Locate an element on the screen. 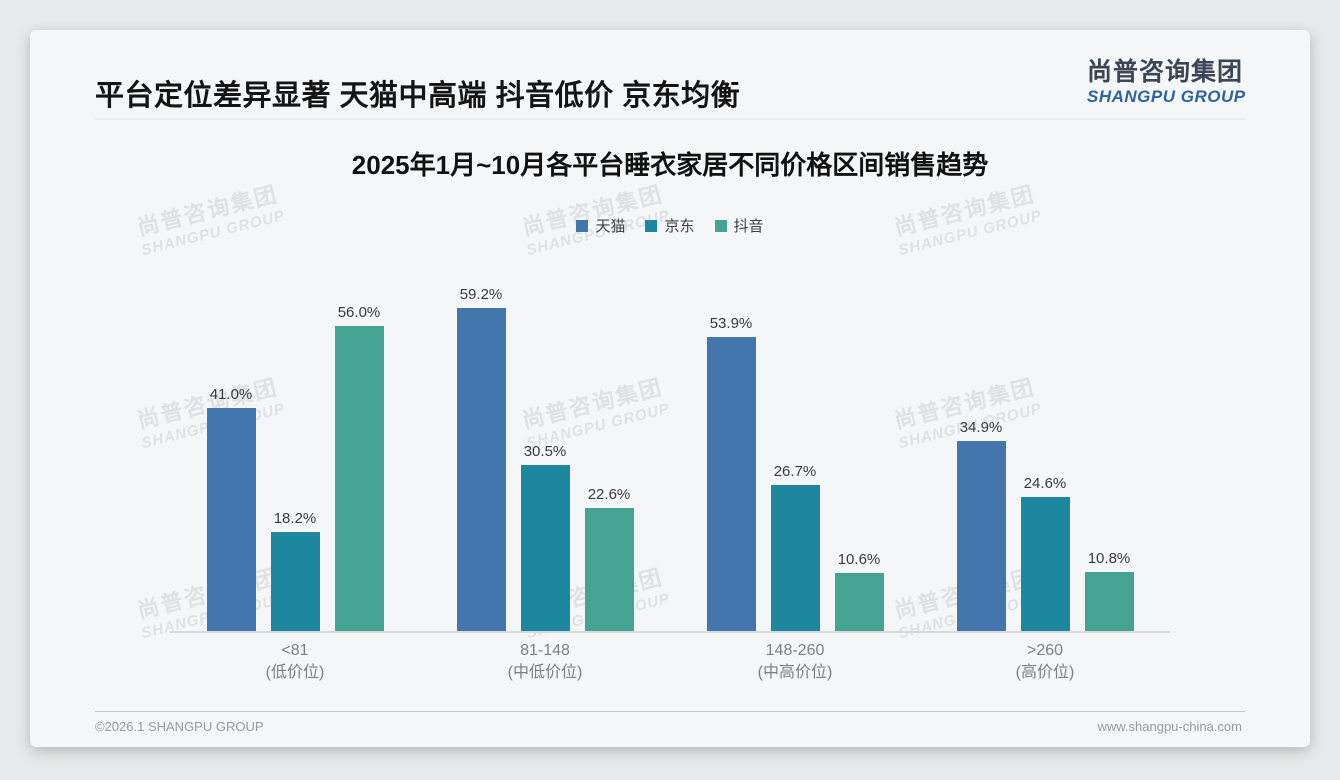 Image resolution: width=1340 pixels, height=780 pixels. legend-item: 京东 is located at coordinates (670, 225).